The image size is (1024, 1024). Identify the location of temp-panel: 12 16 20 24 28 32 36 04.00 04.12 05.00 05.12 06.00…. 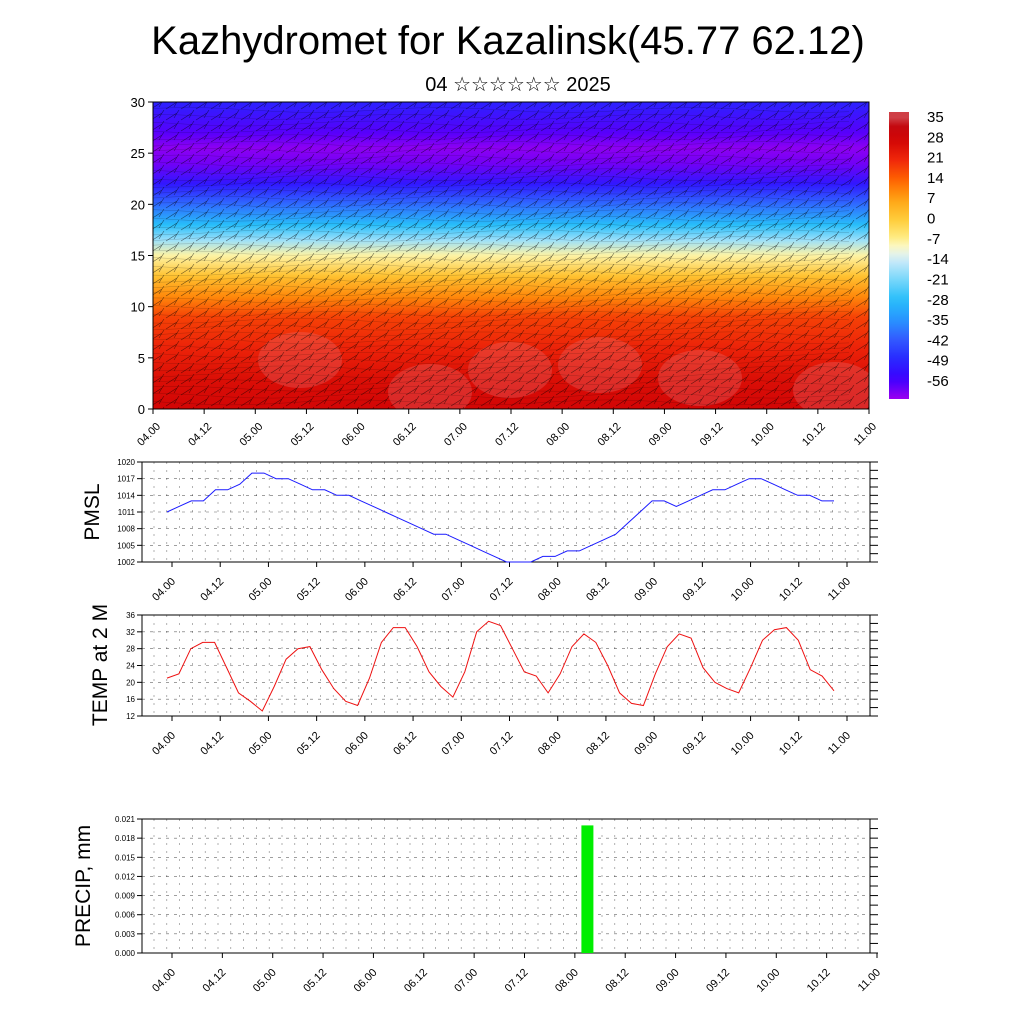
(483, 681).